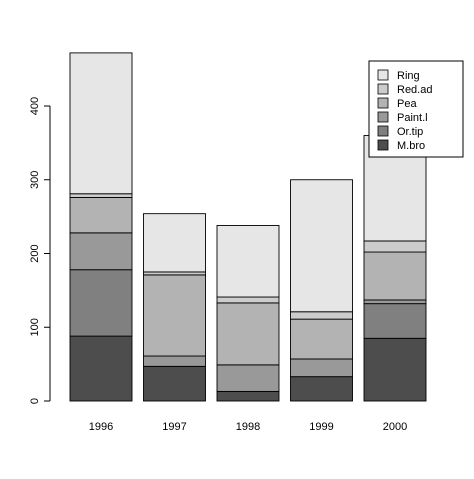  I want to click on bar-segment-1999-m-bro, so click(321, 389).